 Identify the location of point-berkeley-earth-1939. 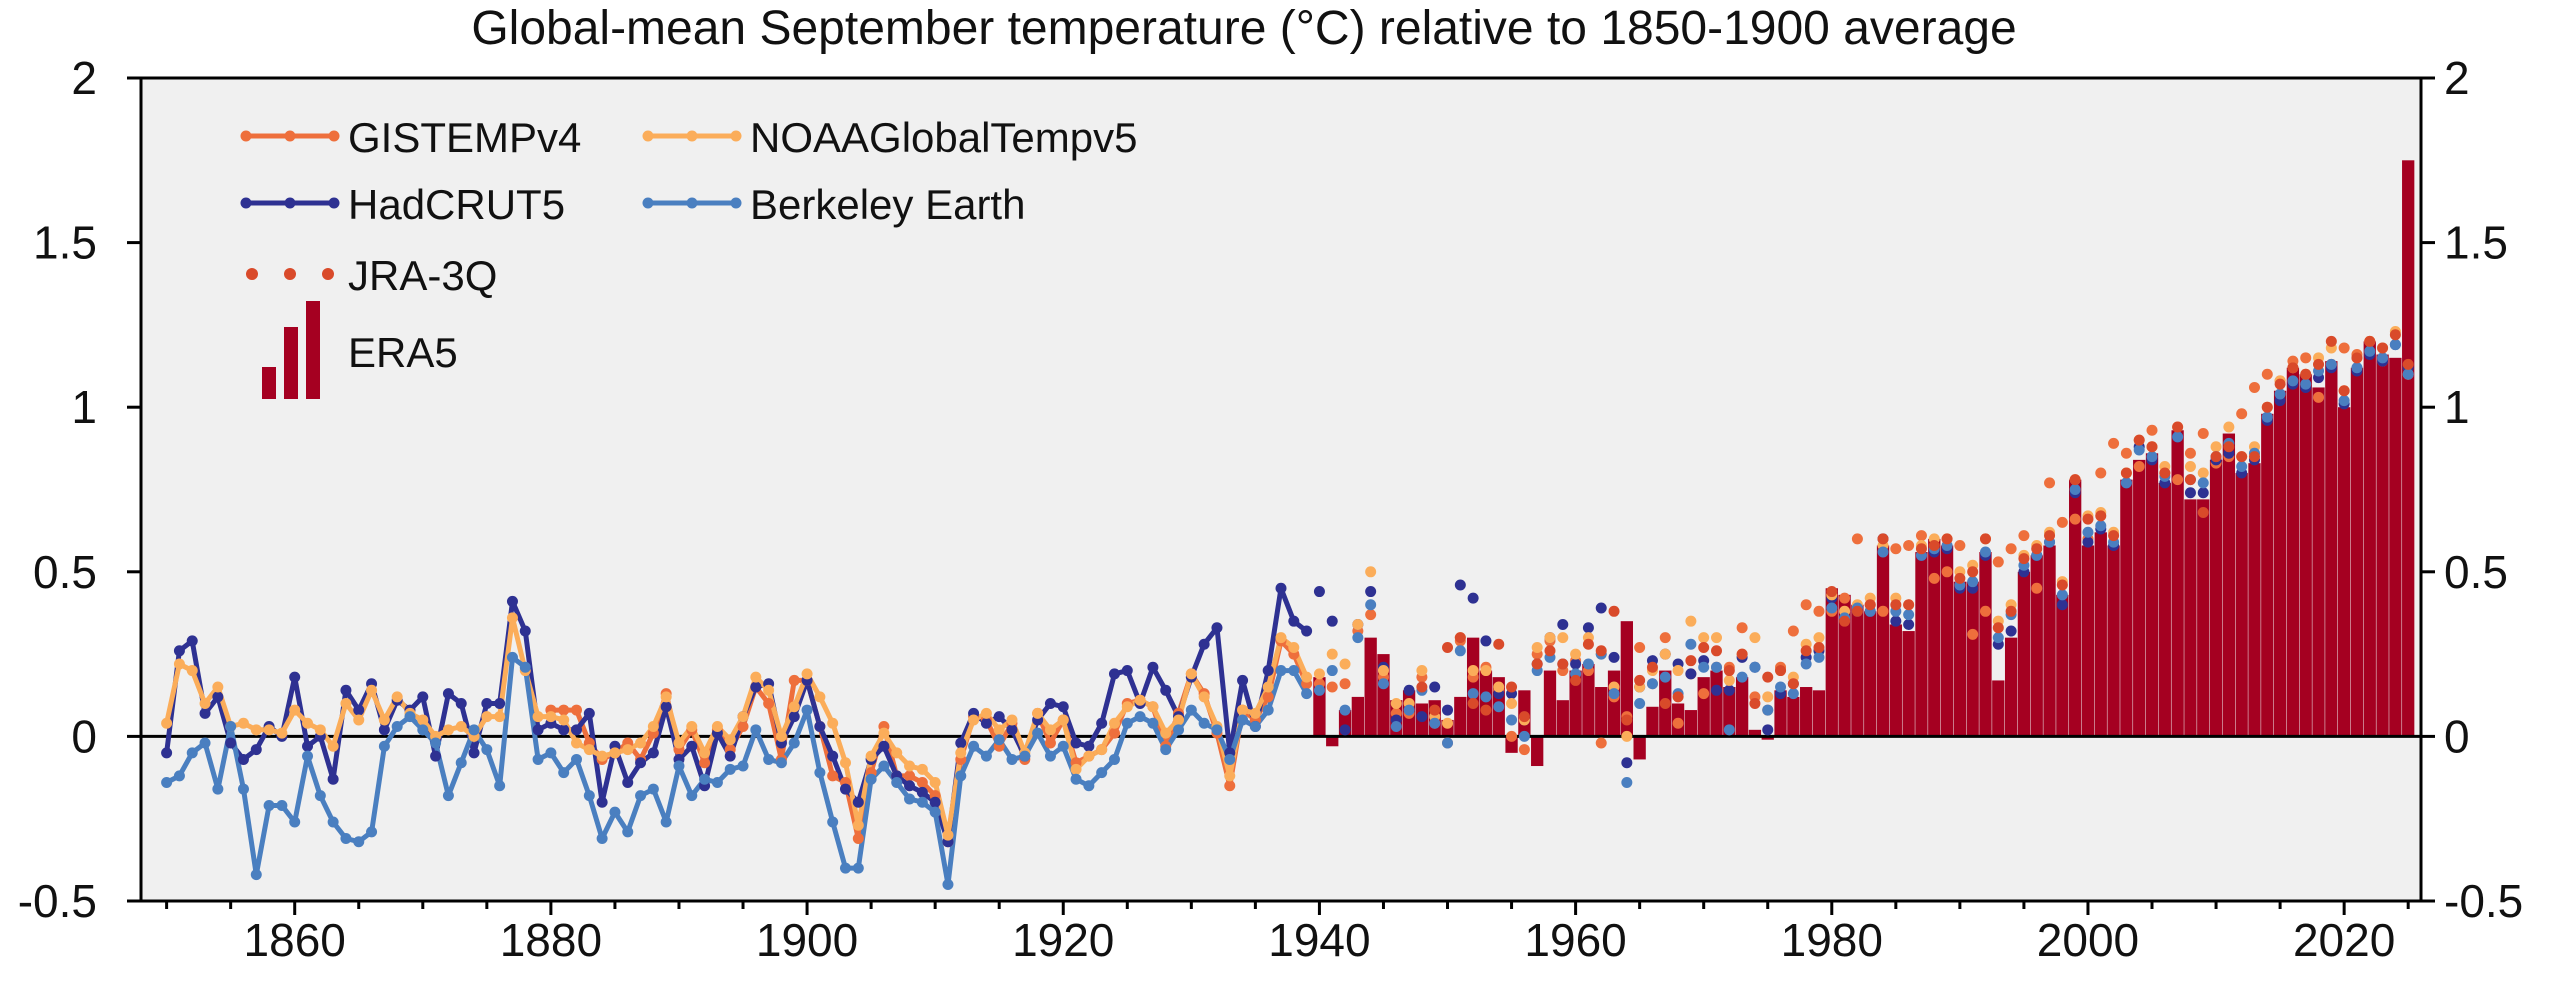
(1307, 694).